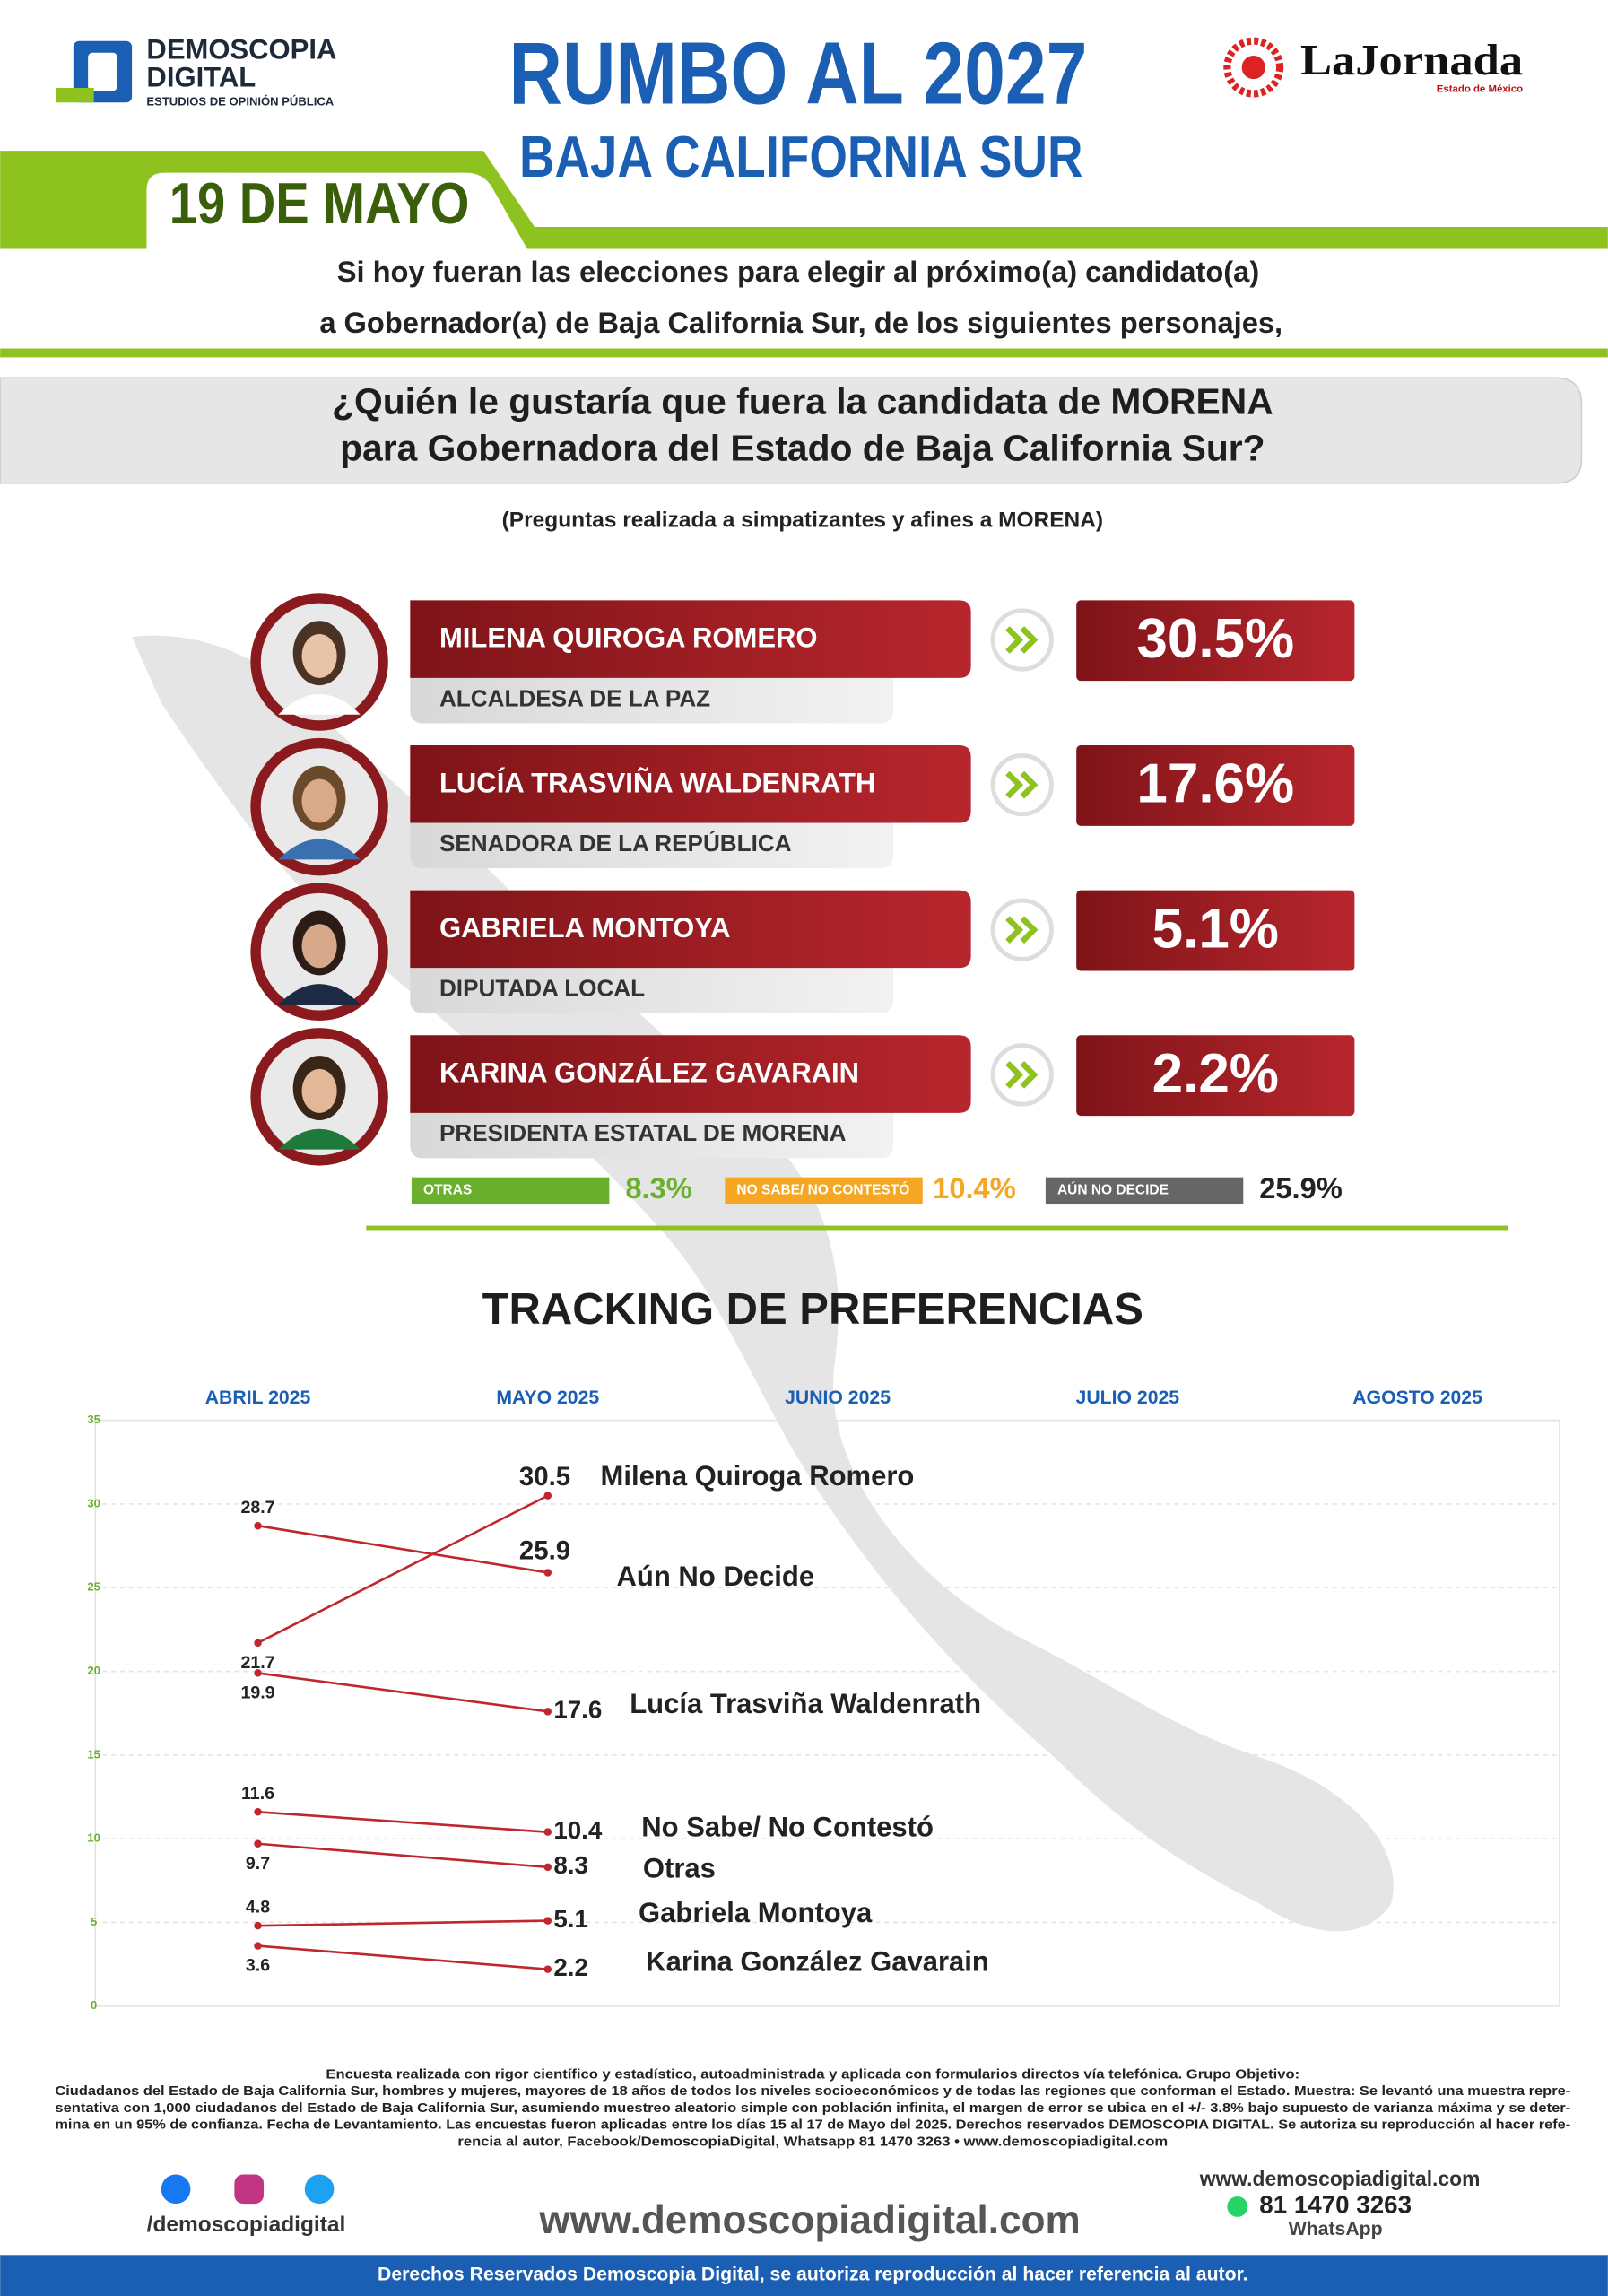  I want to click on partner-icon, so click(1253, 67).